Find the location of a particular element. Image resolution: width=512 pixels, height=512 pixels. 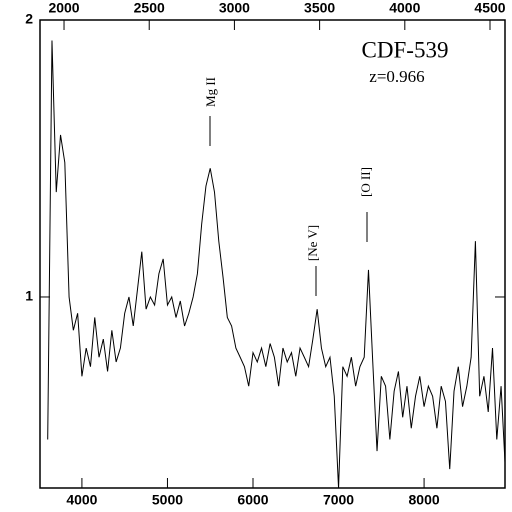

y-tick-label: 1 is located at coordinates (29, 296).